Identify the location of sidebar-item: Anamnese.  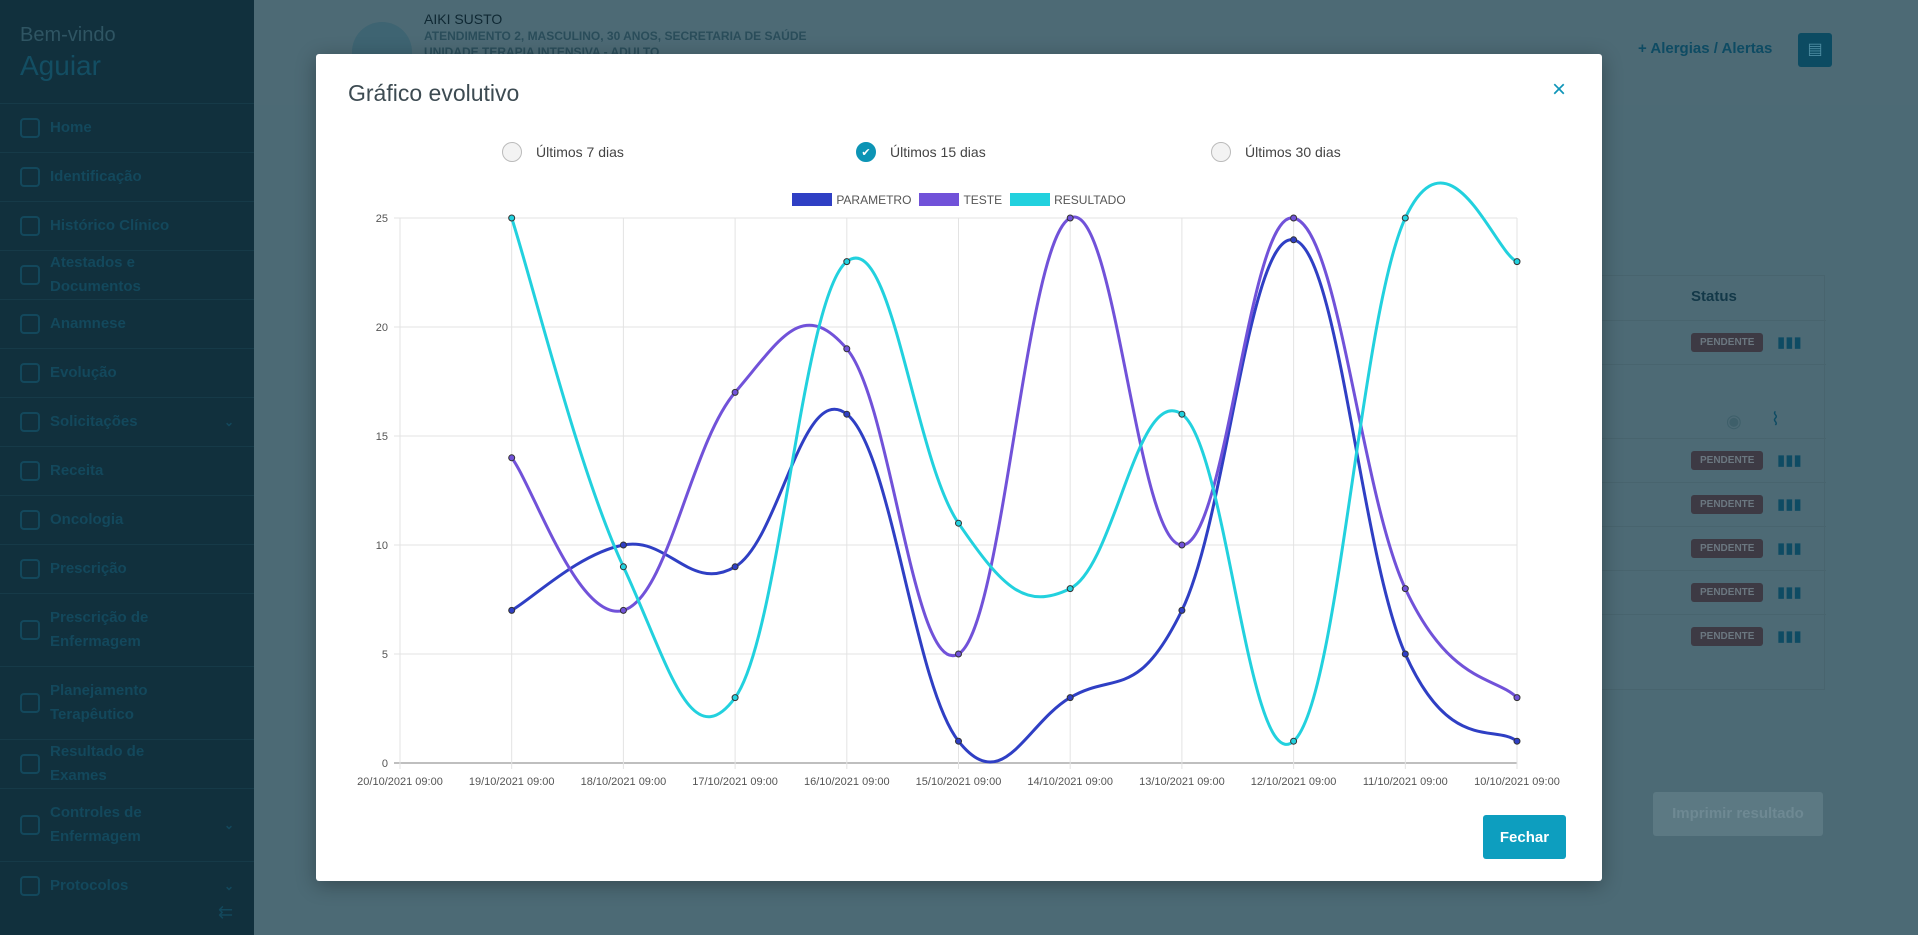
(127, 323).